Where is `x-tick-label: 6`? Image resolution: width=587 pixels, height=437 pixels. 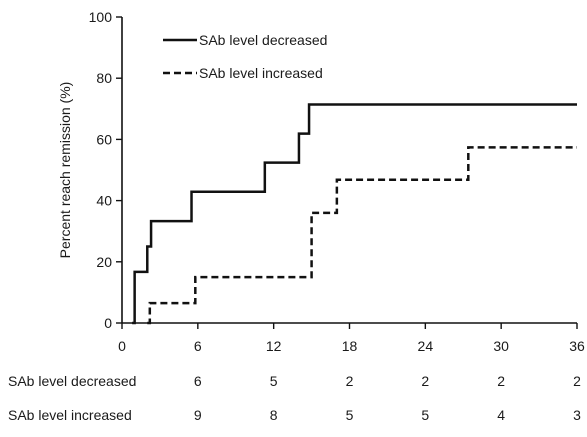
x-tick-label: 6 is located at coordinates (198, 346).